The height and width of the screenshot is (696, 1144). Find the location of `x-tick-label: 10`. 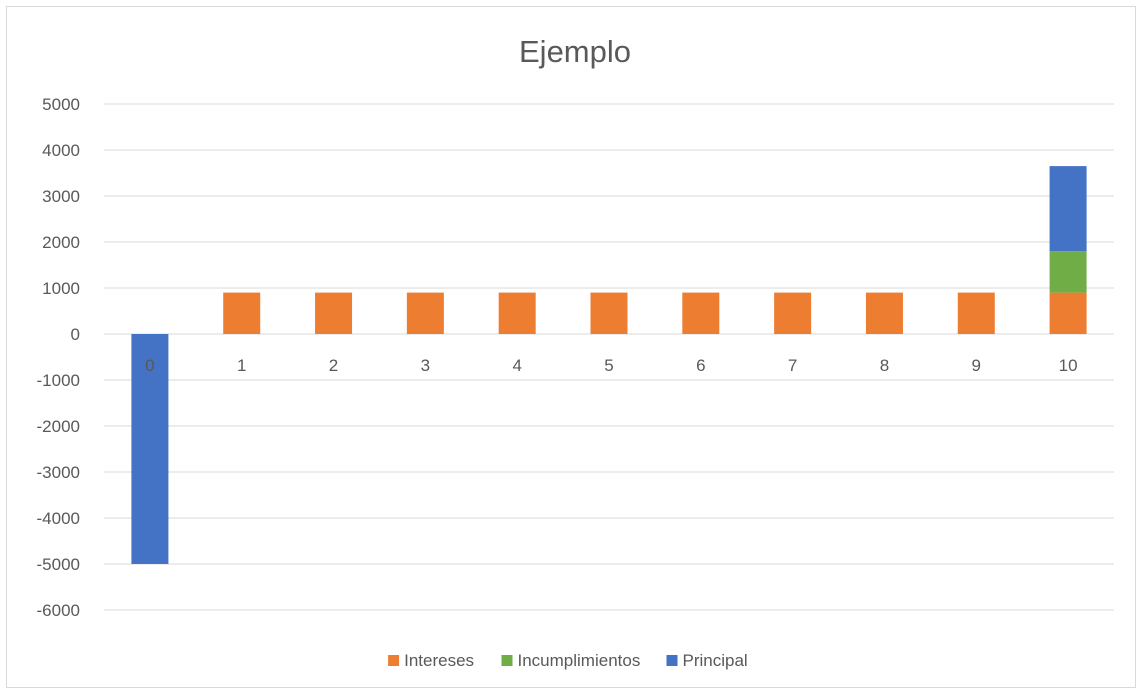

x-tick-label: 10 is located at coordinates (1068, 365).